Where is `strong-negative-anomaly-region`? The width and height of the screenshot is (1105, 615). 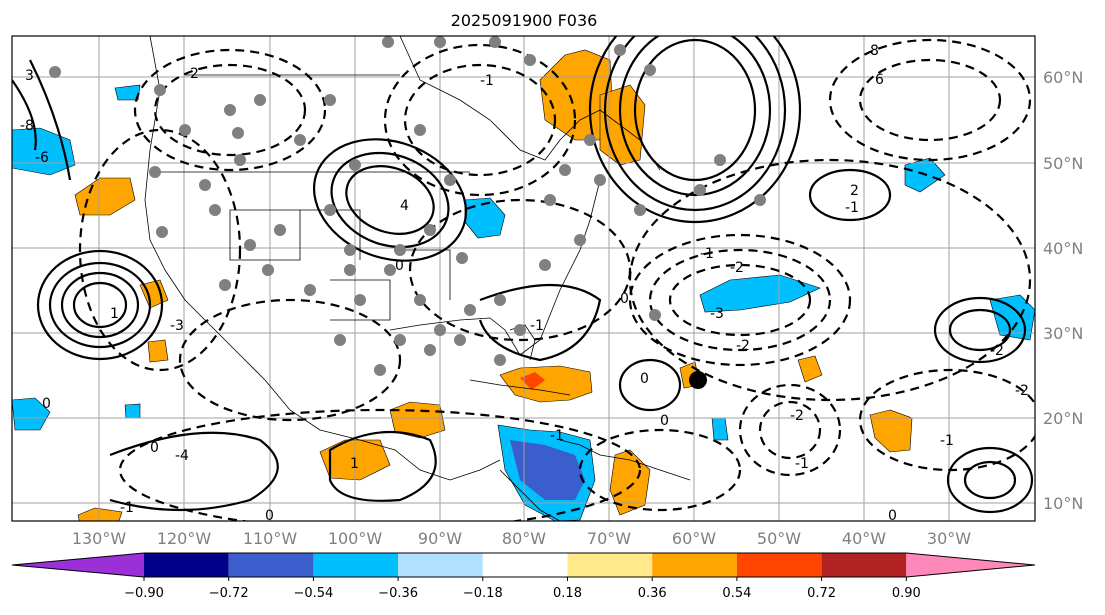
strong-negative-anomaly-region is located at coordinates (547, 470).